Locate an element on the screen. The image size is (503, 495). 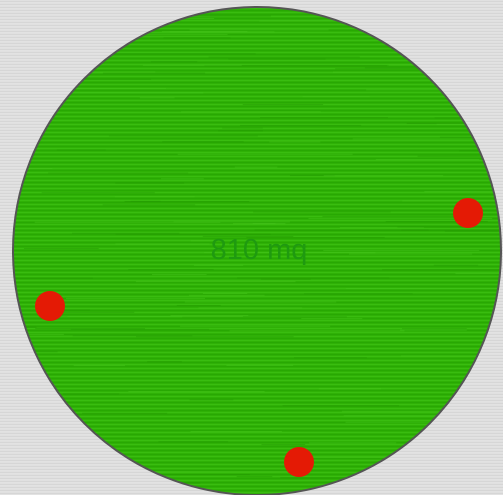
sprinkler-bottom is located at coordinates (299, 462).